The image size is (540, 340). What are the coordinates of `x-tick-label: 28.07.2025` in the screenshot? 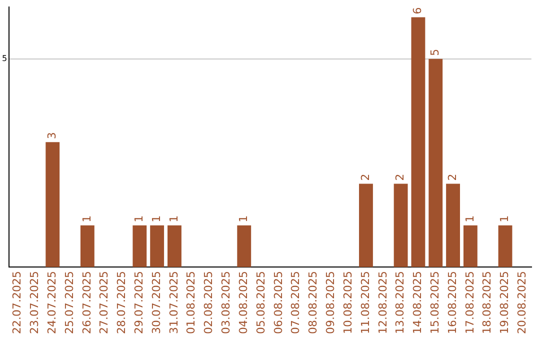 It's located at (121, 302).